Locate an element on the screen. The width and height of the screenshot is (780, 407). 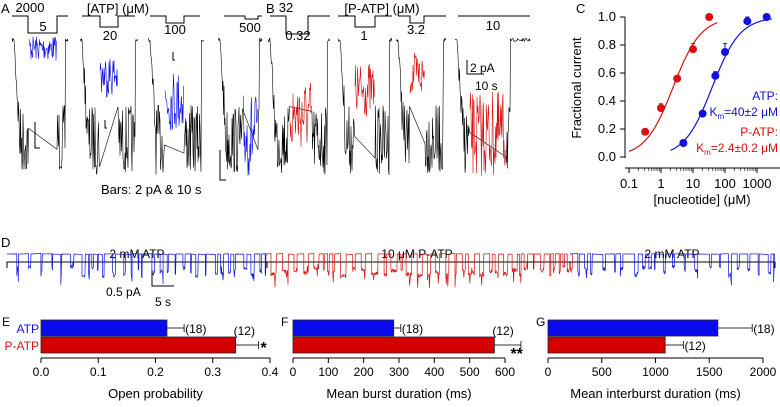
panel-b-trace-3-test is located at coordinates (417, 73).